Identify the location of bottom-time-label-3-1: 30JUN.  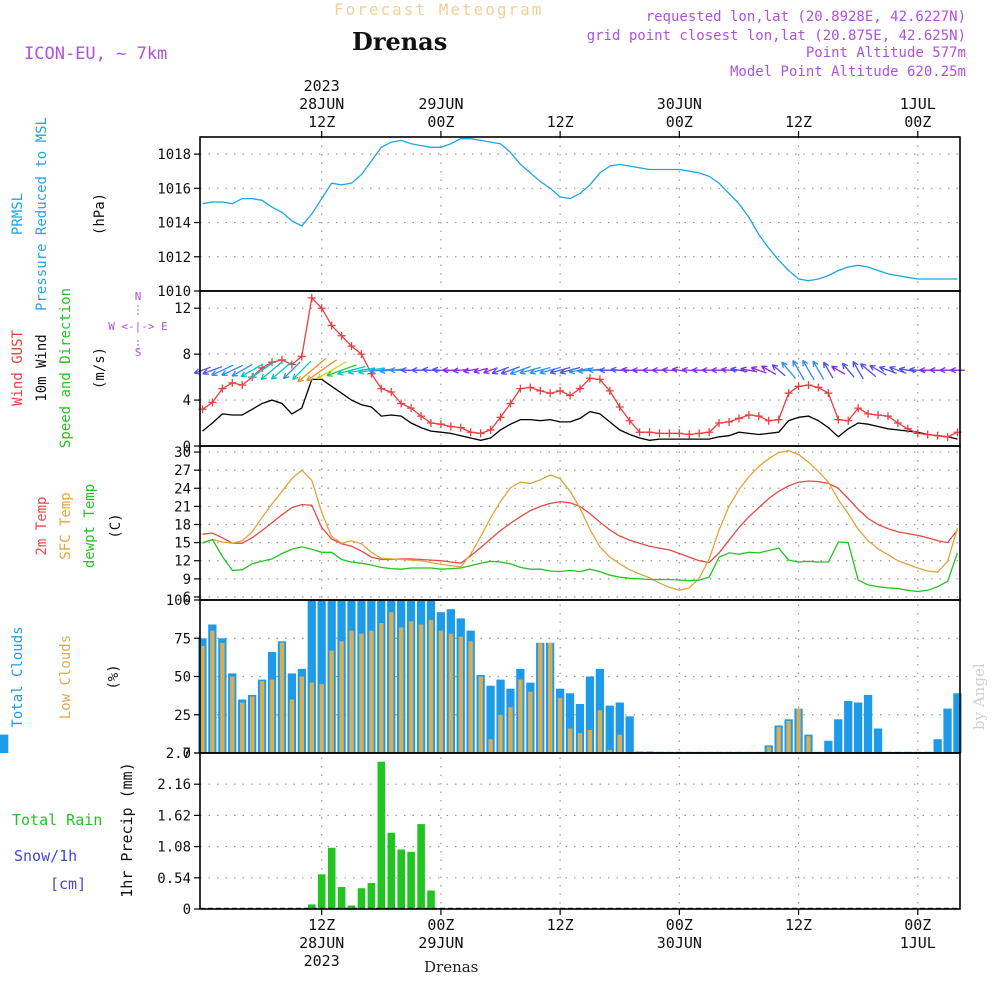
(679, 943).